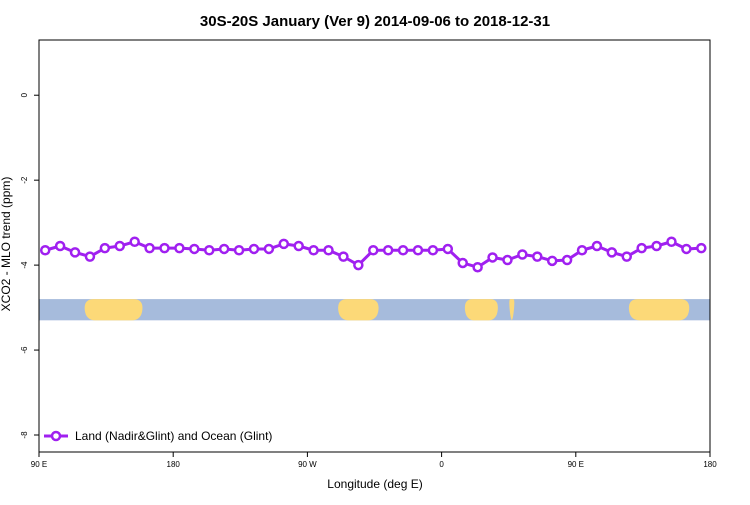  Describe the element at coordinates (374, 484) in the screenshot. I see `x-axis-label: Longitude (deg E)` at that location.